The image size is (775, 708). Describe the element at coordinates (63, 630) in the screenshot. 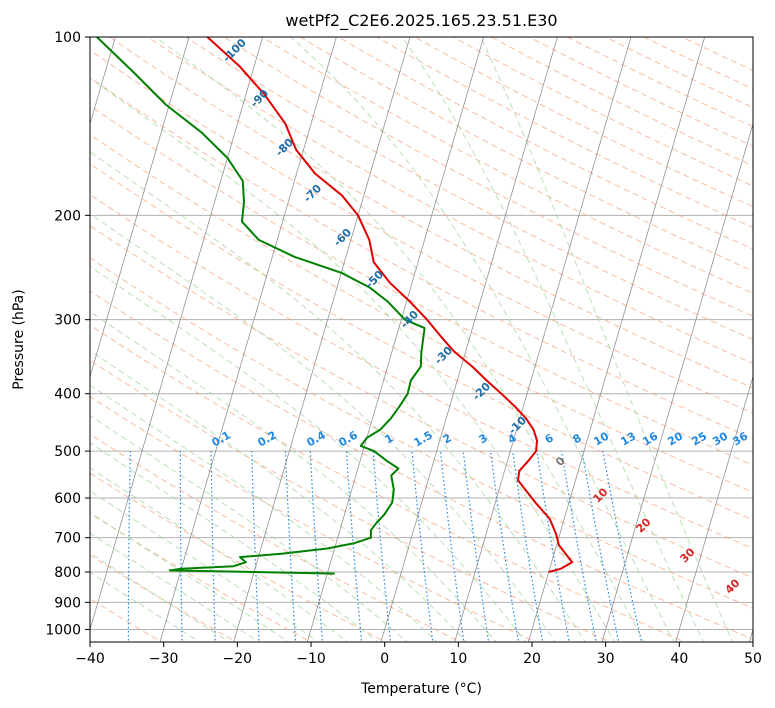

I see `y-tick-label: 1000` at that location.